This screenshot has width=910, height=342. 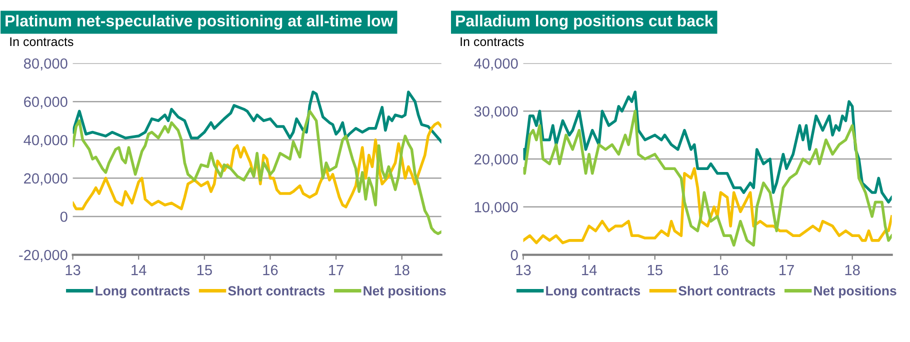 What do you see at coordinates (585, 22) in the screenshot?
I see `chart-title: Palladium long positions cut back` at bounding box center [585, 22].